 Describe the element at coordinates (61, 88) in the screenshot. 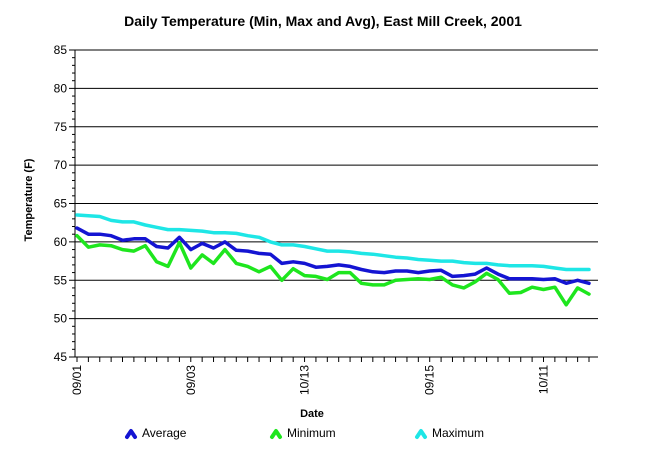

I see `y-tick-label: 80` at that location.